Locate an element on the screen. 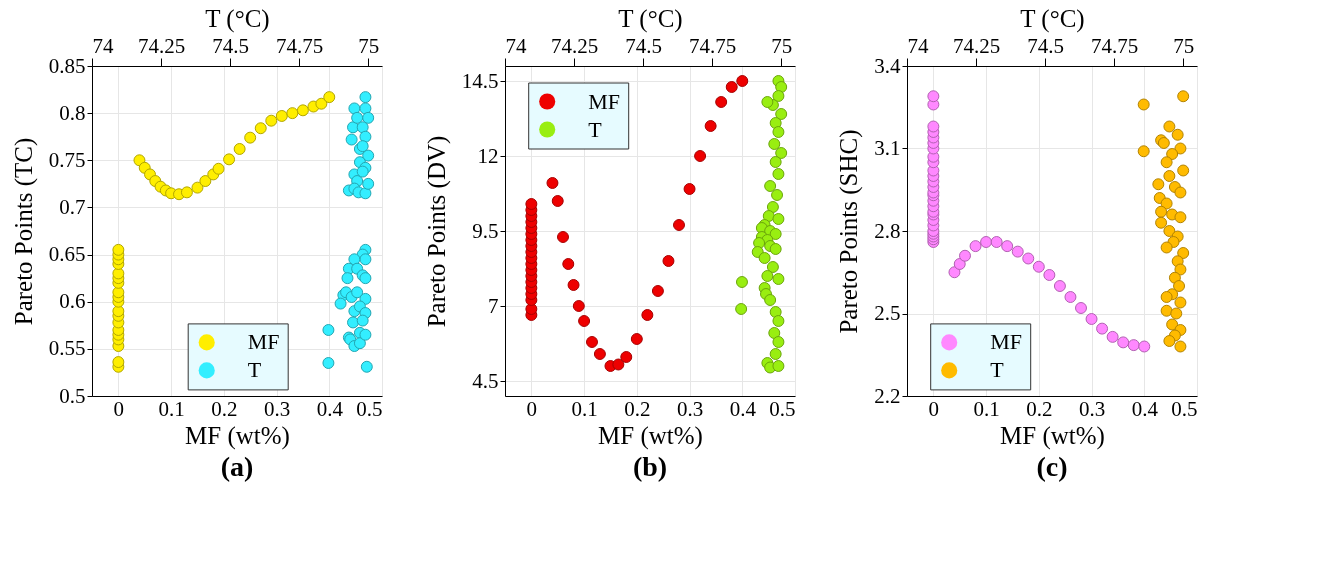  y-axis-title: Pareto Points (DV) is located at coordinates (436, 231).